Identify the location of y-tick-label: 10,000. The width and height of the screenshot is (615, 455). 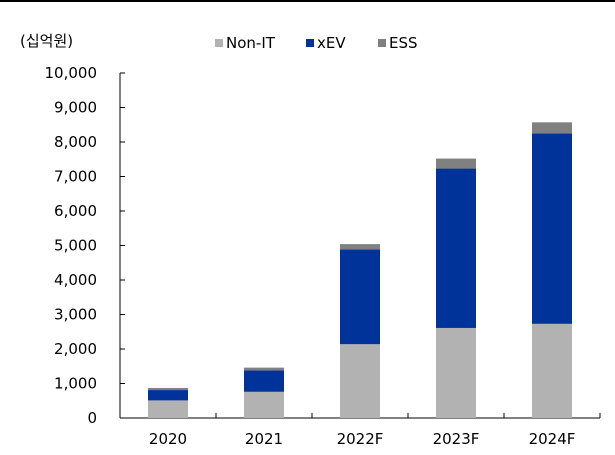
(71, 73).